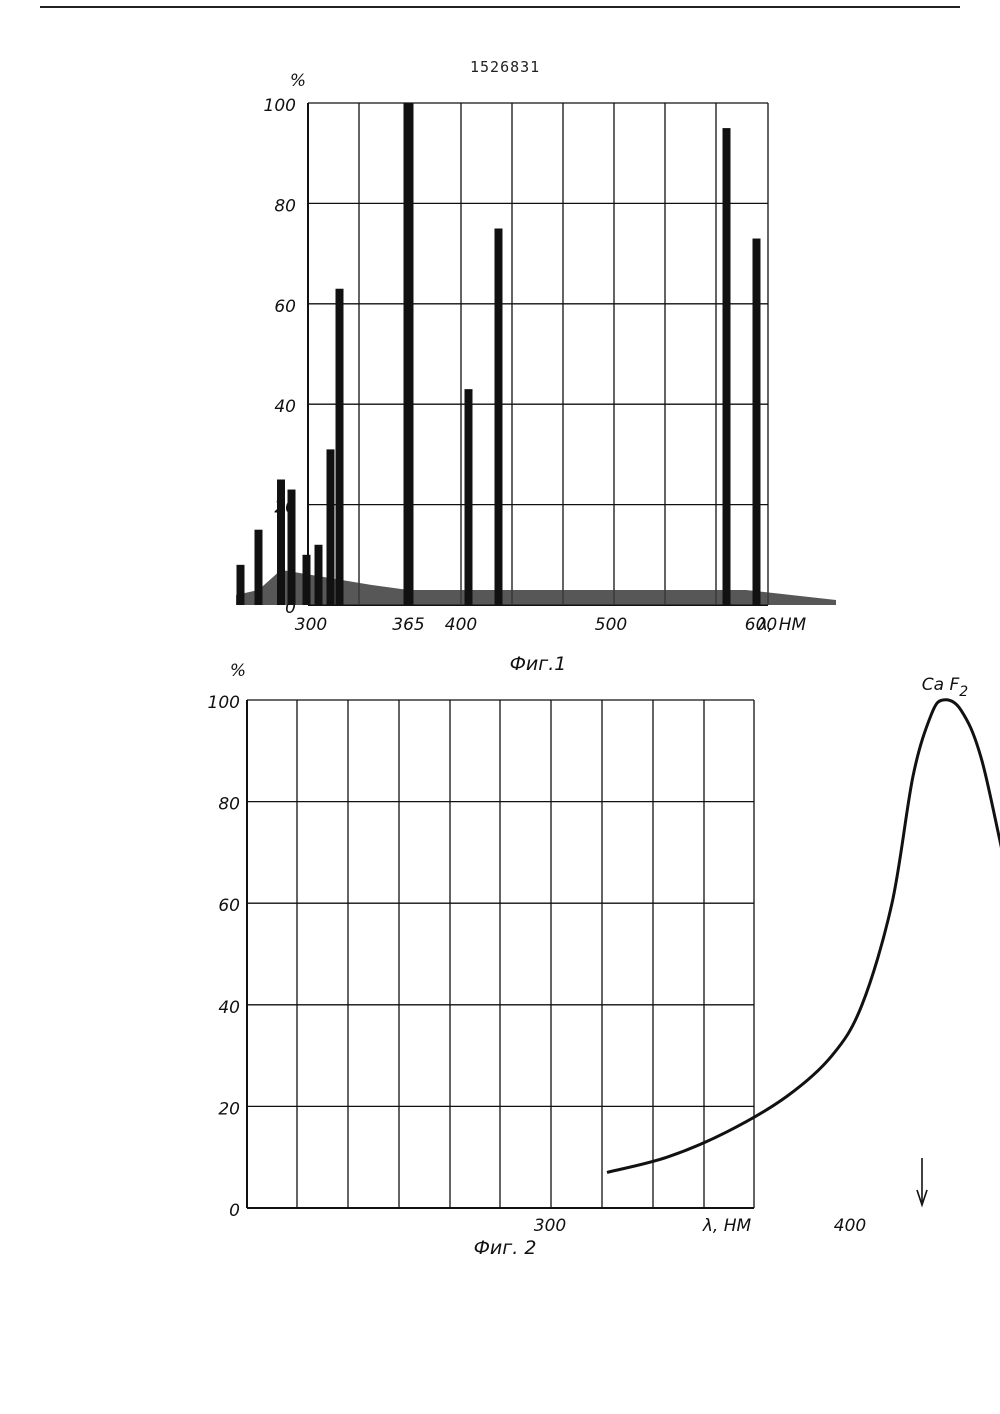 The width and height of the screenshot is (1000, 1414). Describe the element at coordinates (229, 906) in the screenshot. I see `fig2-ytick-label: 60` at that location.